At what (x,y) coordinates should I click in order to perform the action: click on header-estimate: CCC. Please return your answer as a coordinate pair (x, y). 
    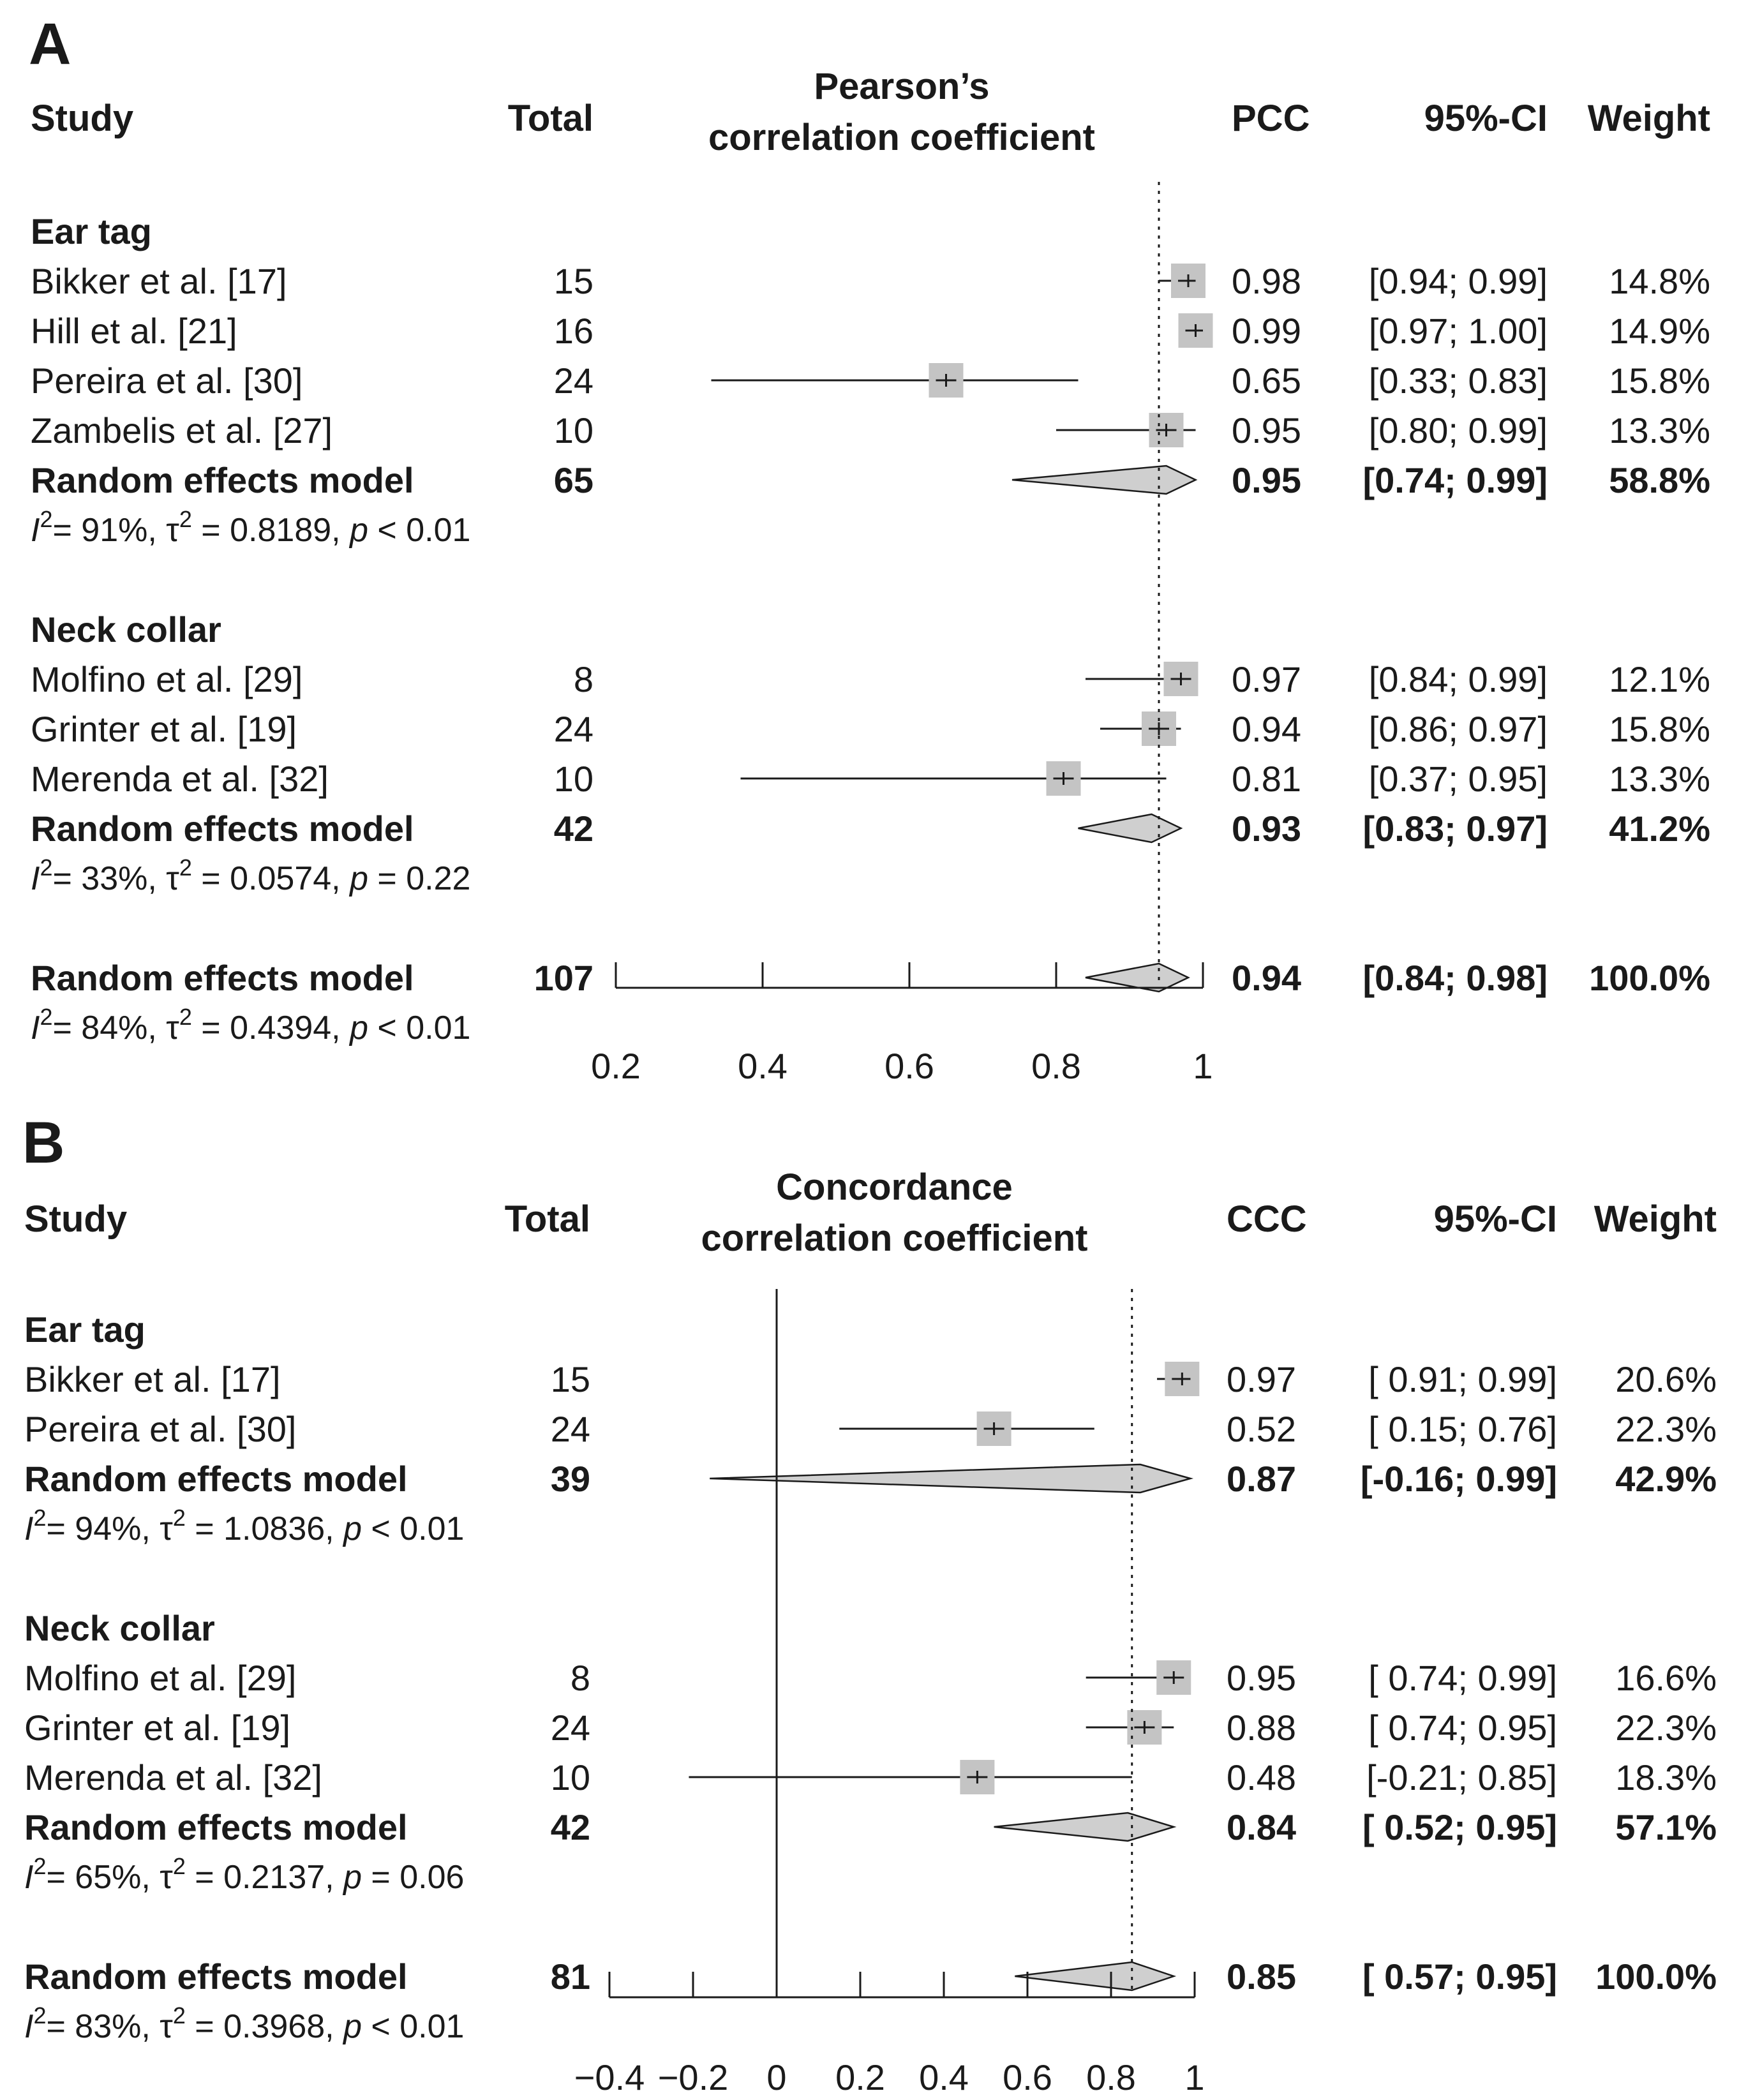
    Looking at the image, I should click on (1267, 1219).